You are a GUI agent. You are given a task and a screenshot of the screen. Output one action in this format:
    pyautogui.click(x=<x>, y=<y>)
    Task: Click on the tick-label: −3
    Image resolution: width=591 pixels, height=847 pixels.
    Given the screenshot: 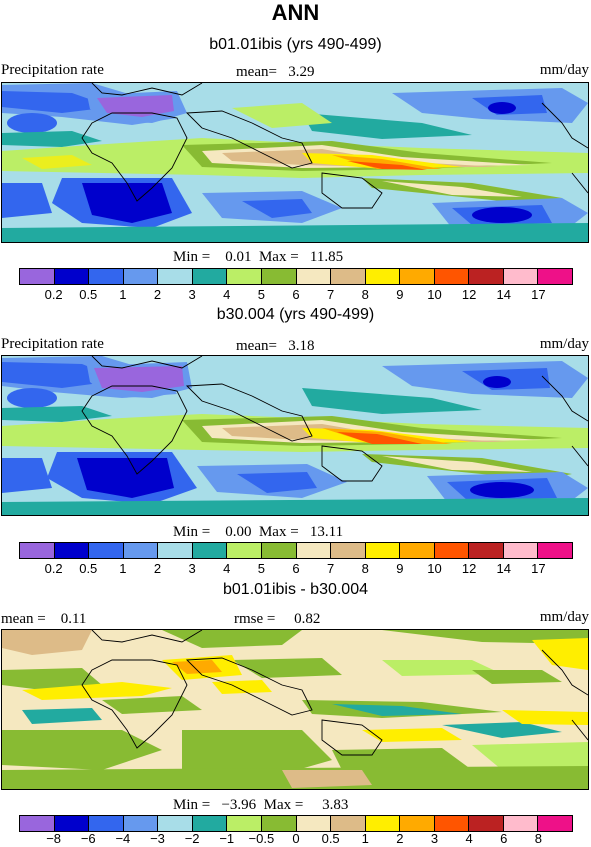 What is the action you would take?
    pyautogui.click(x=157, y=838)
    